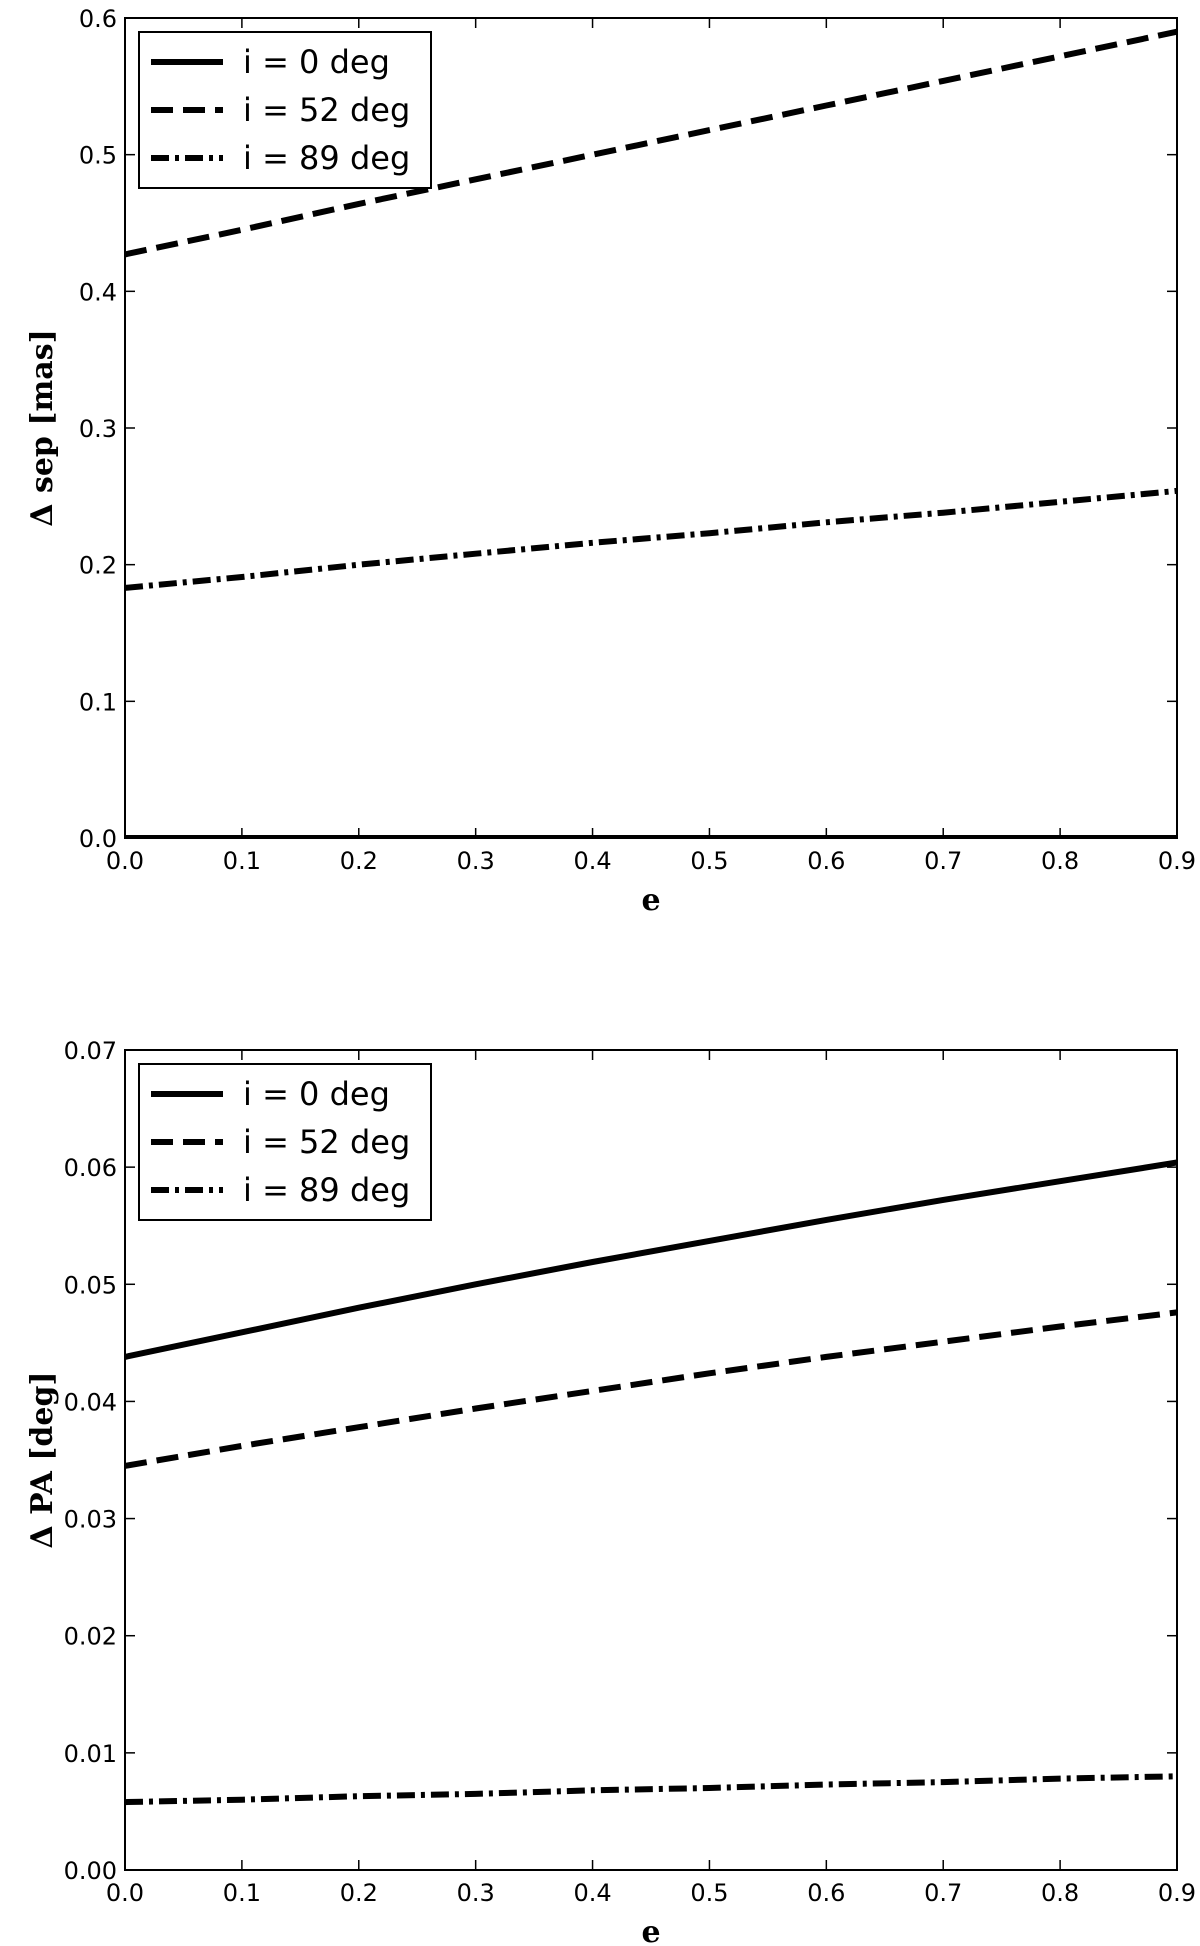 The height and width of the screenshot is (1946, 1200). I want to click on y-axis-label: Δ PA [deg], so click(42, 1459).